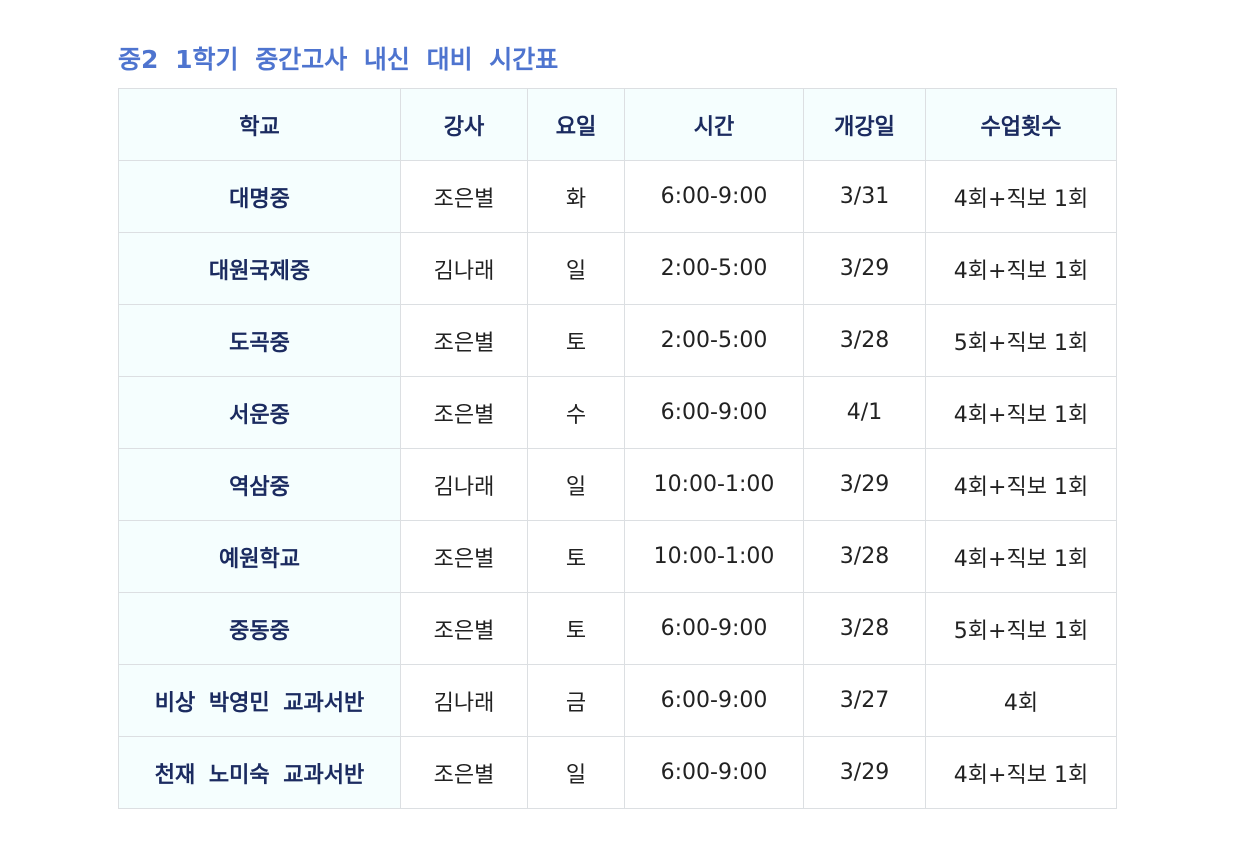 The image size is (1240, 848). What do you see at coordinates (1021, 124) in the screenshot?
I see `column-header: 수업횟수` at bounding box center [1021, 124].